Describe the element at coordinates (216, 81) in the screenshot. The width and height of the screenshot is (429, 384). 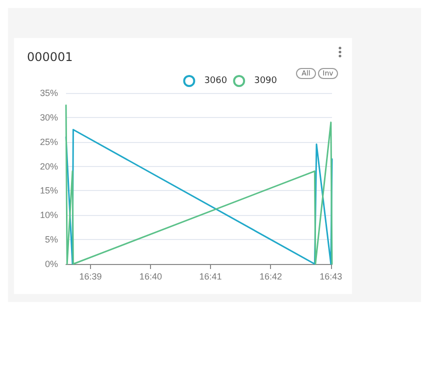
I see `legend-label: 3060` at that location.